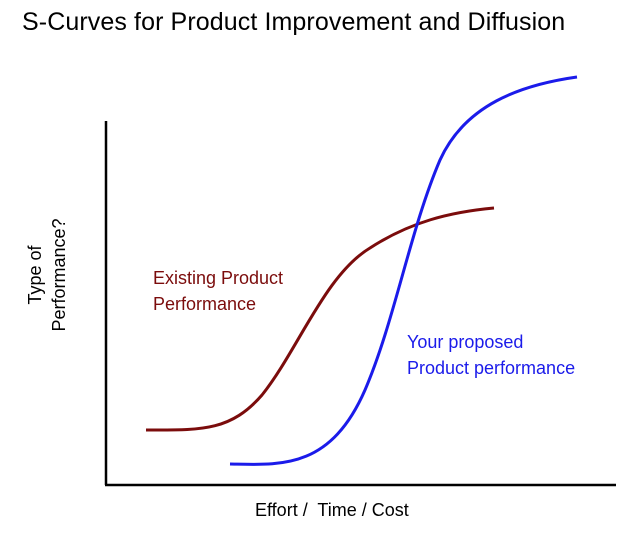 The image size is (635, 533). I want to click on y-axis-label: Type of Performance?, so click(47, 274).